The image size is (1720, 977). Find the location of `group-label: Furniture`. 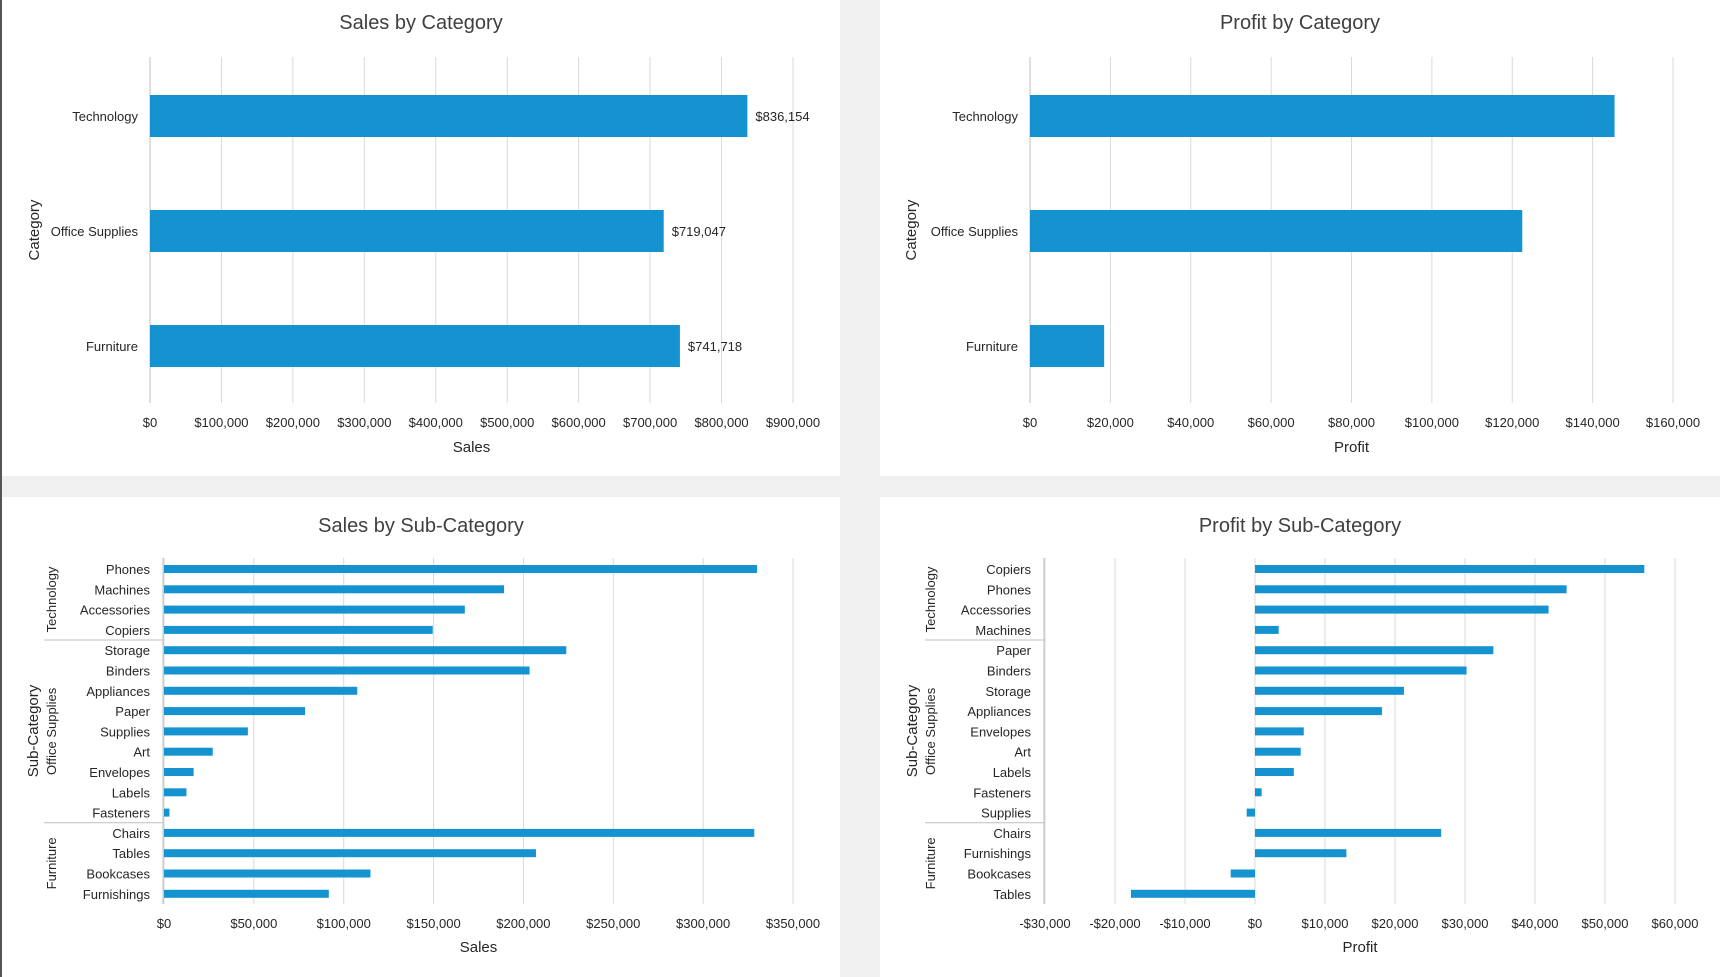

group-label: Furniture is located at coordinates (930, 863).